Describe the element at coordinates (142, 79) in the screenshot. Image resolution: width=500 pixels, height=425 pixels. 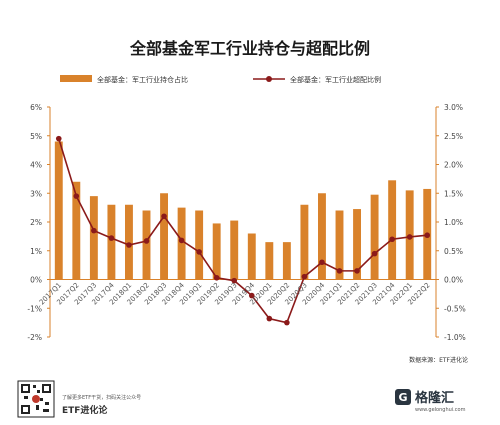
I see `legend-bar-label: 全部基金：军工行业持仓占比` at that location.